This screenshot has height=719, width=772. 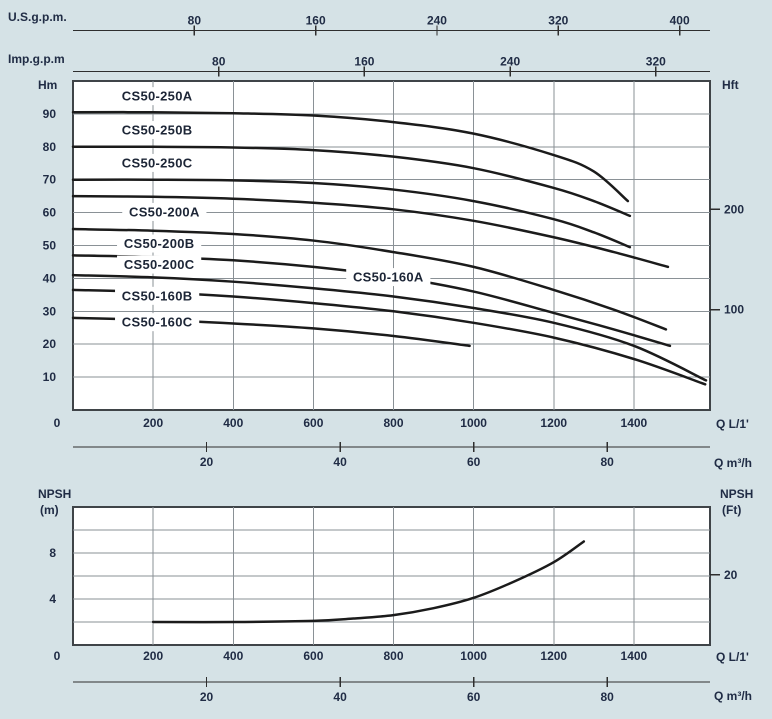 I want to click on us-gpm-tick-label-240: 240, so click(x=437, y=21).